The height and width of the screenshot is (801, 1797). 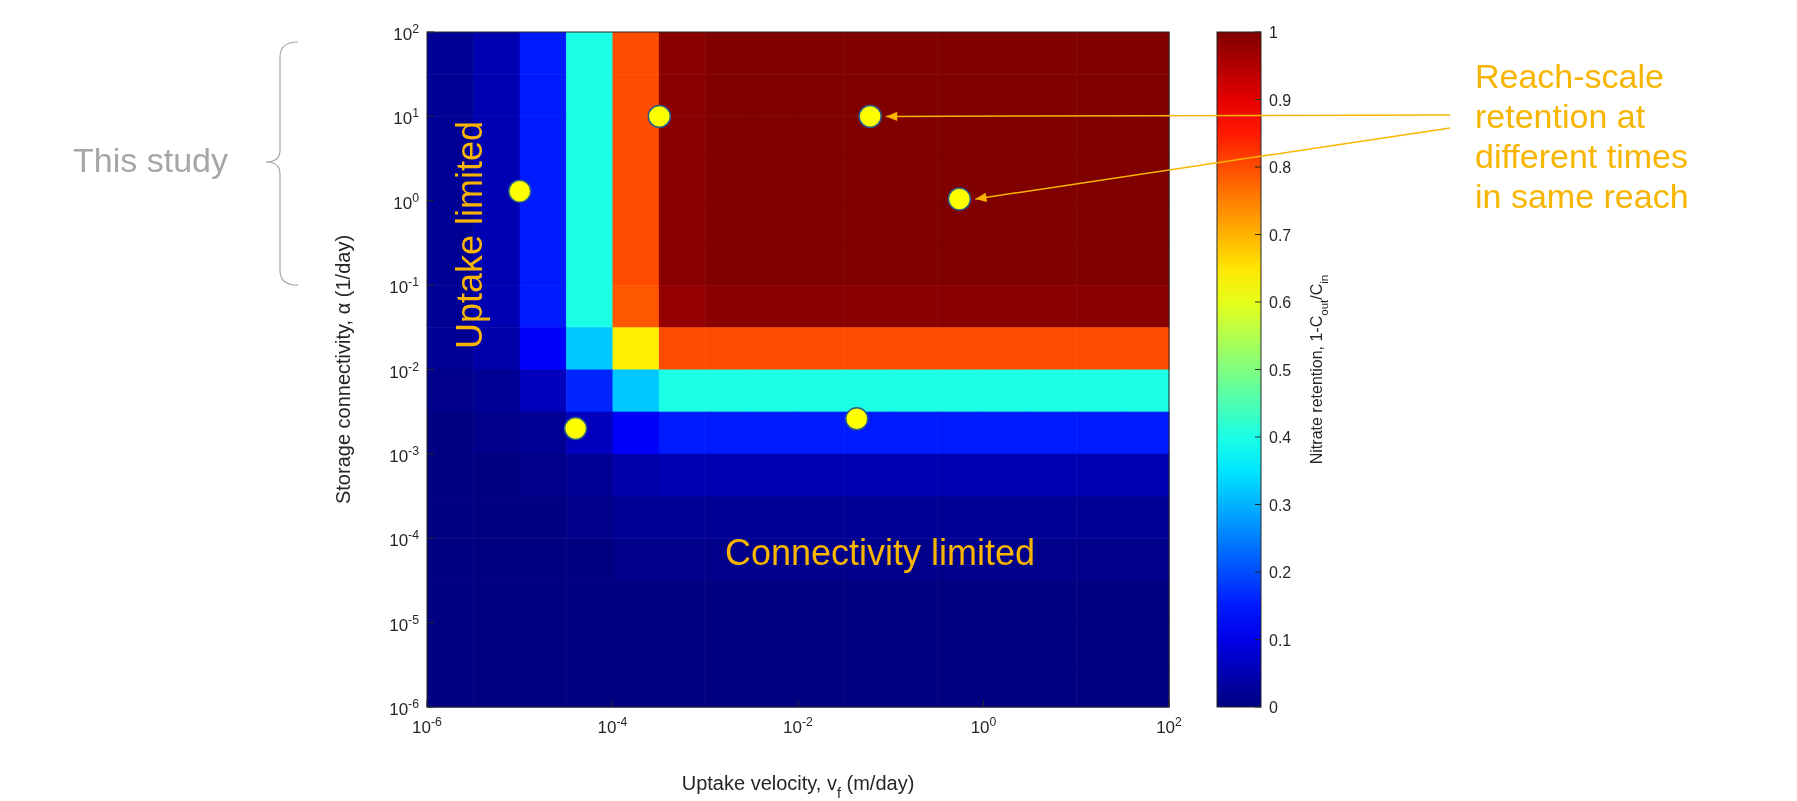 I want to click on x-tick-label: 10$^{-4}$, so click(x=612, y=726).